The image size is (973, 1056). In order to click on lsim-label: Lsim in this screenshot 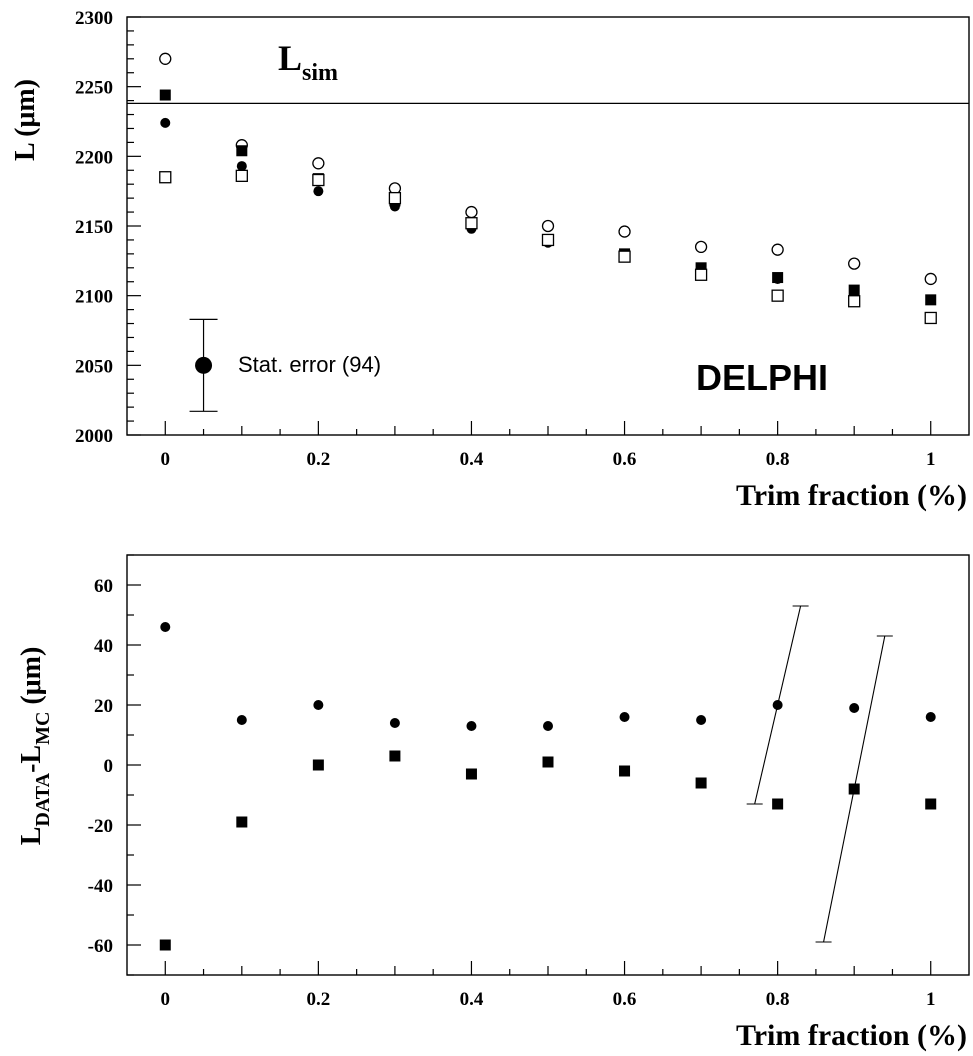, I will do `click(308, 62)`.